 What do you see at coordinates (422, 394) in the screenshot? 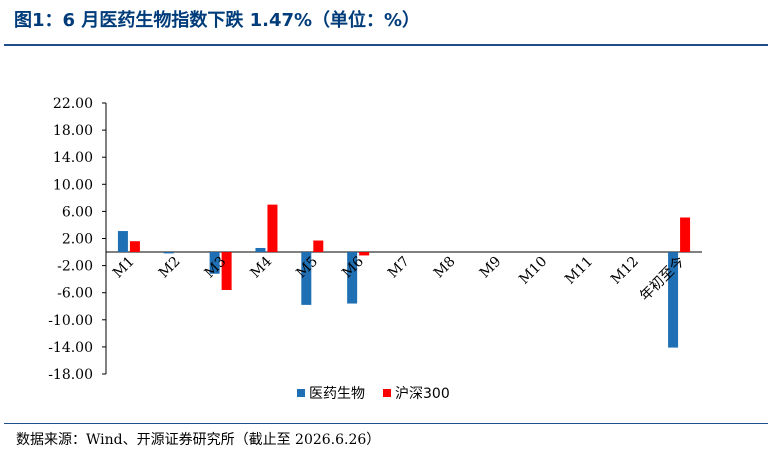
I see `legend-label-series-2: 沪深300` at bounding box center [422, 394].